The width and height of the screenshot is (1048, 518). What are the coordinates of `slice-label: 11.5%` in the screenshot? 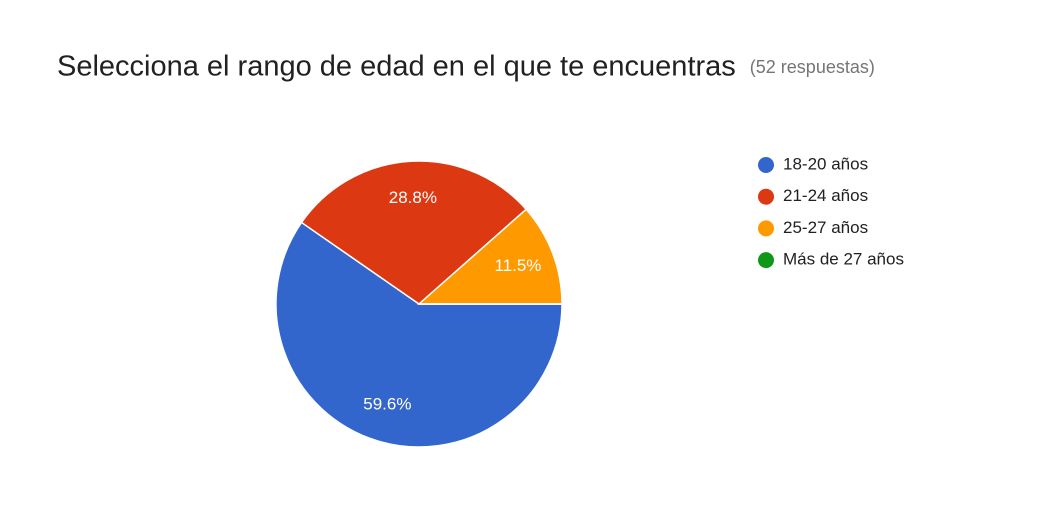 It's located at (517, 265).